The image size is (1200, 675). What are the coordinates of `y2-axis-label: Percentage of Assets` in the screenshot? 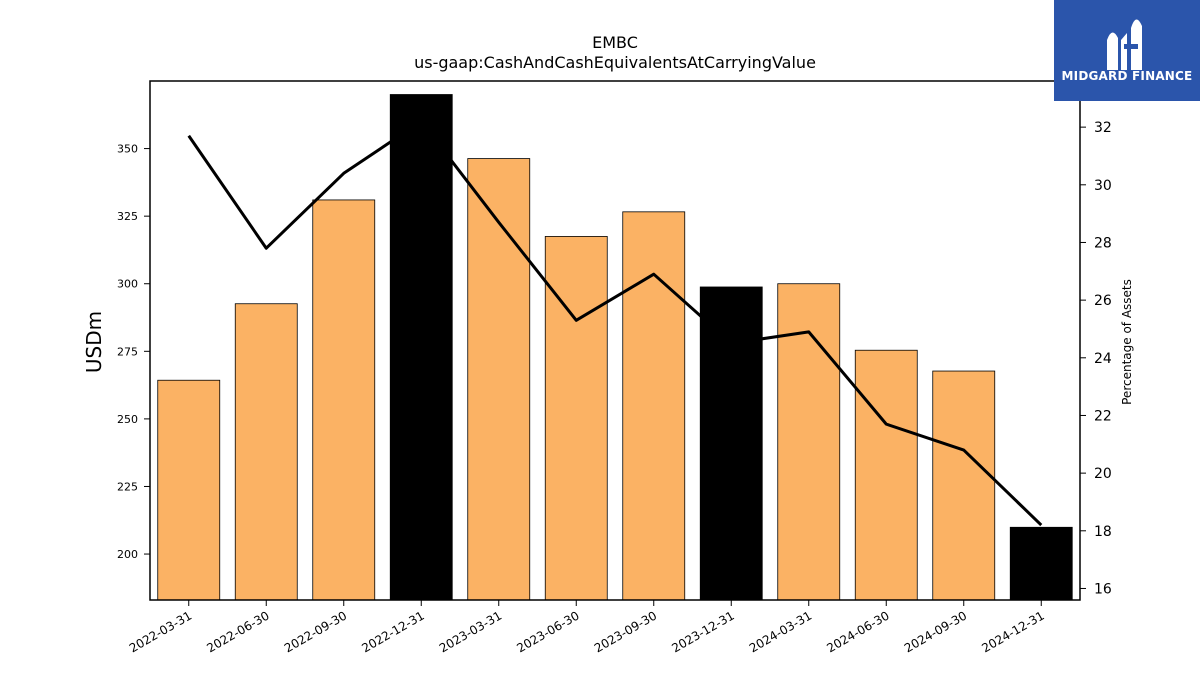 It's located at (1127, 342).